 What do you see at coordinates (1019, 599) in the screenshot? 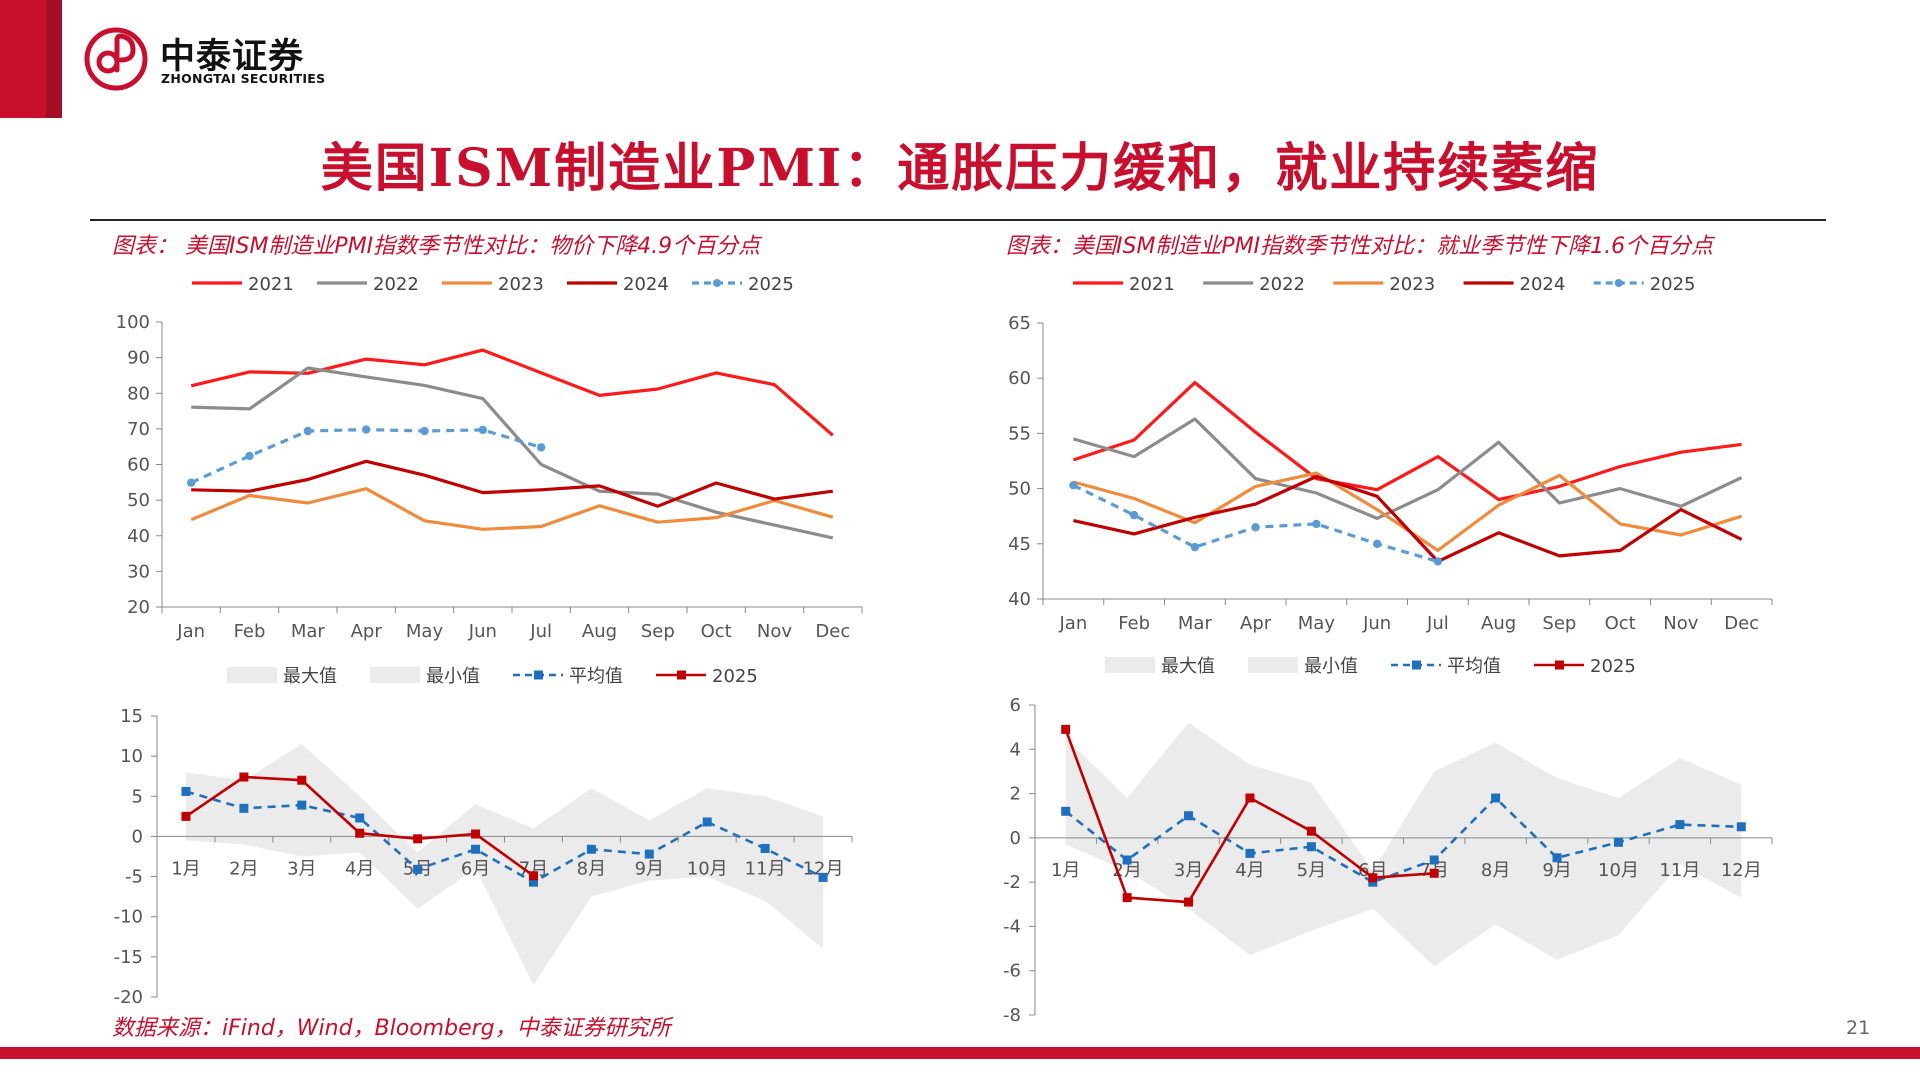
I see `y-tick-label: 40` at bounding box center [1019, 599].